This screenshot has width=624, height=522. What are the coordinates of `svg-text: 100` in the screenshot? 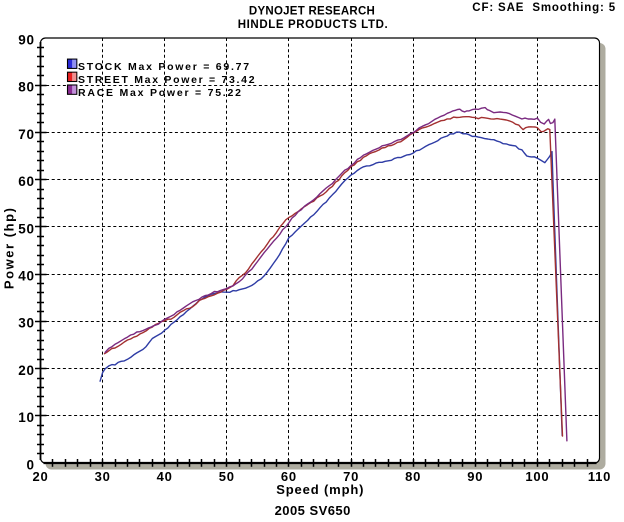 It's located at (537, 476).